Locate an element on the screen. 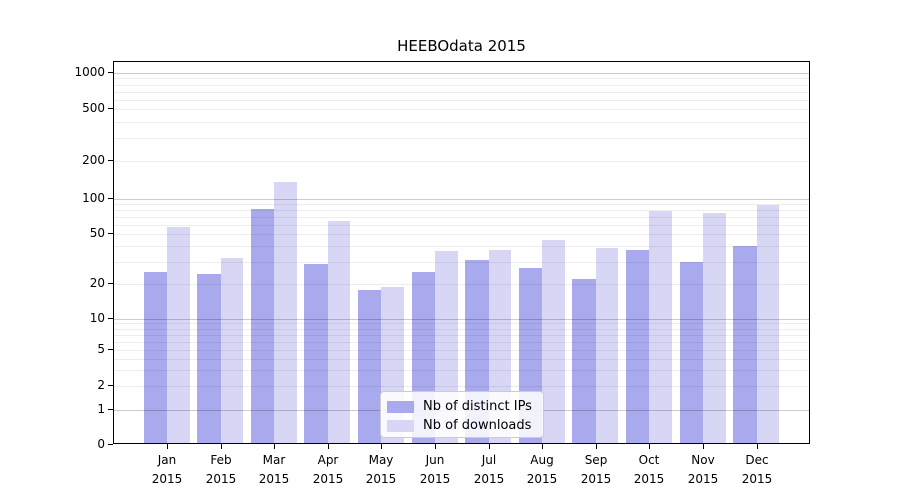 The width and height of the screenshot is (900, 500). y-tick-label-500: 500 is located at coordinates (93, 108).